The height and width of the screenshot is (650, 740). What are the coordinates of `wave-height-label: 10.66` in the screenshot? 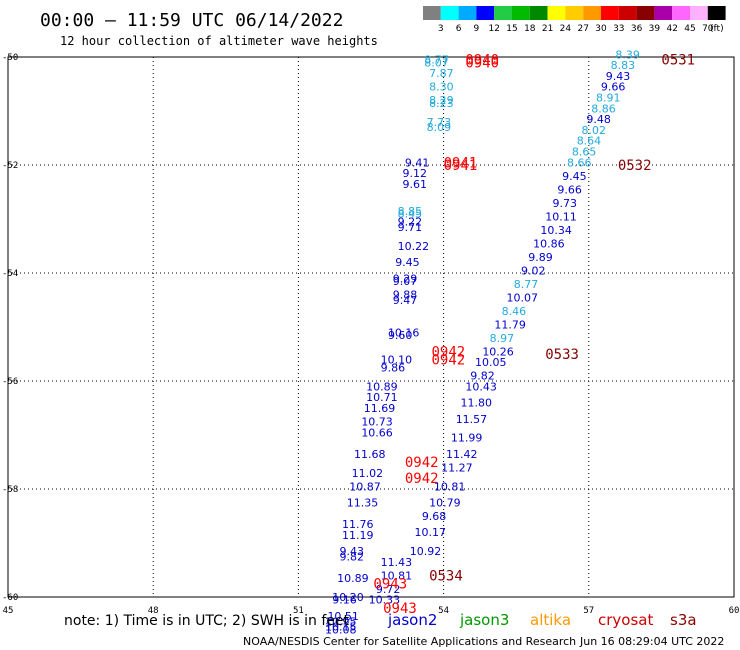 It's located at (377, 432).